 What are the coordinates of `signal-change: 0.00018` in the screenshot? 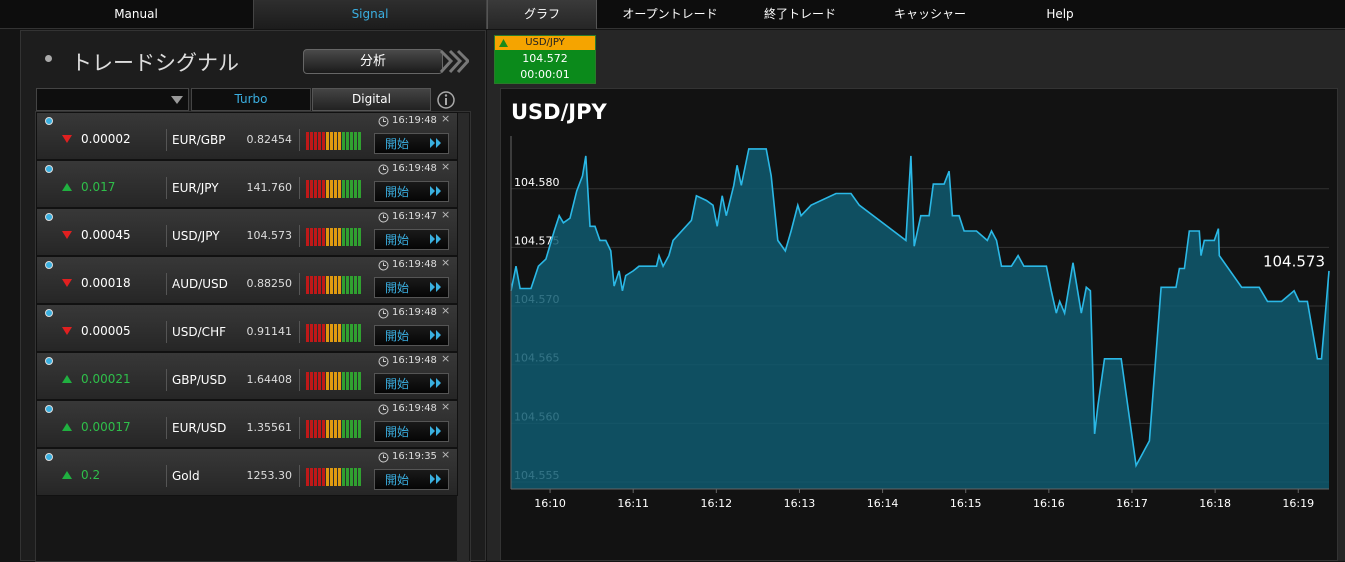 It's located at (106, 283).